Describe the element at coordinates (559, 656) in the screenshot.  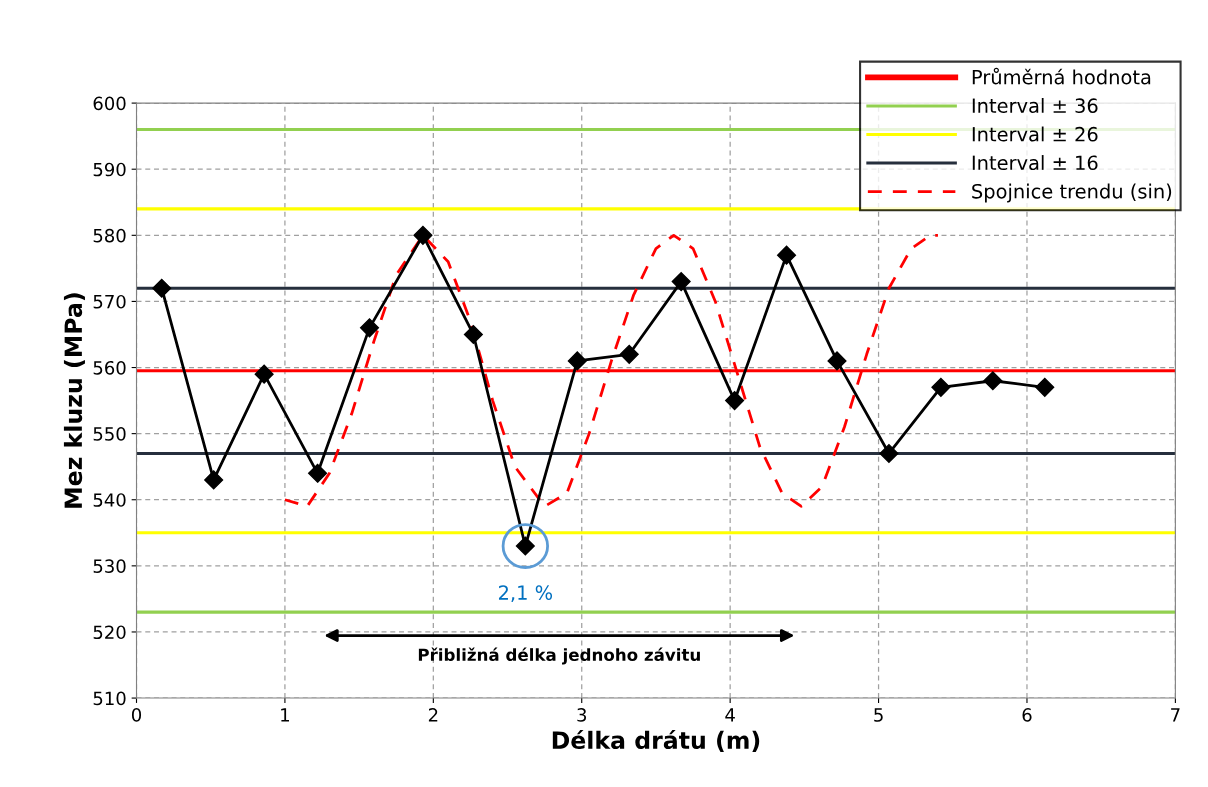
I see `annotation: Přibližná délka jednoho závitu` at that location.